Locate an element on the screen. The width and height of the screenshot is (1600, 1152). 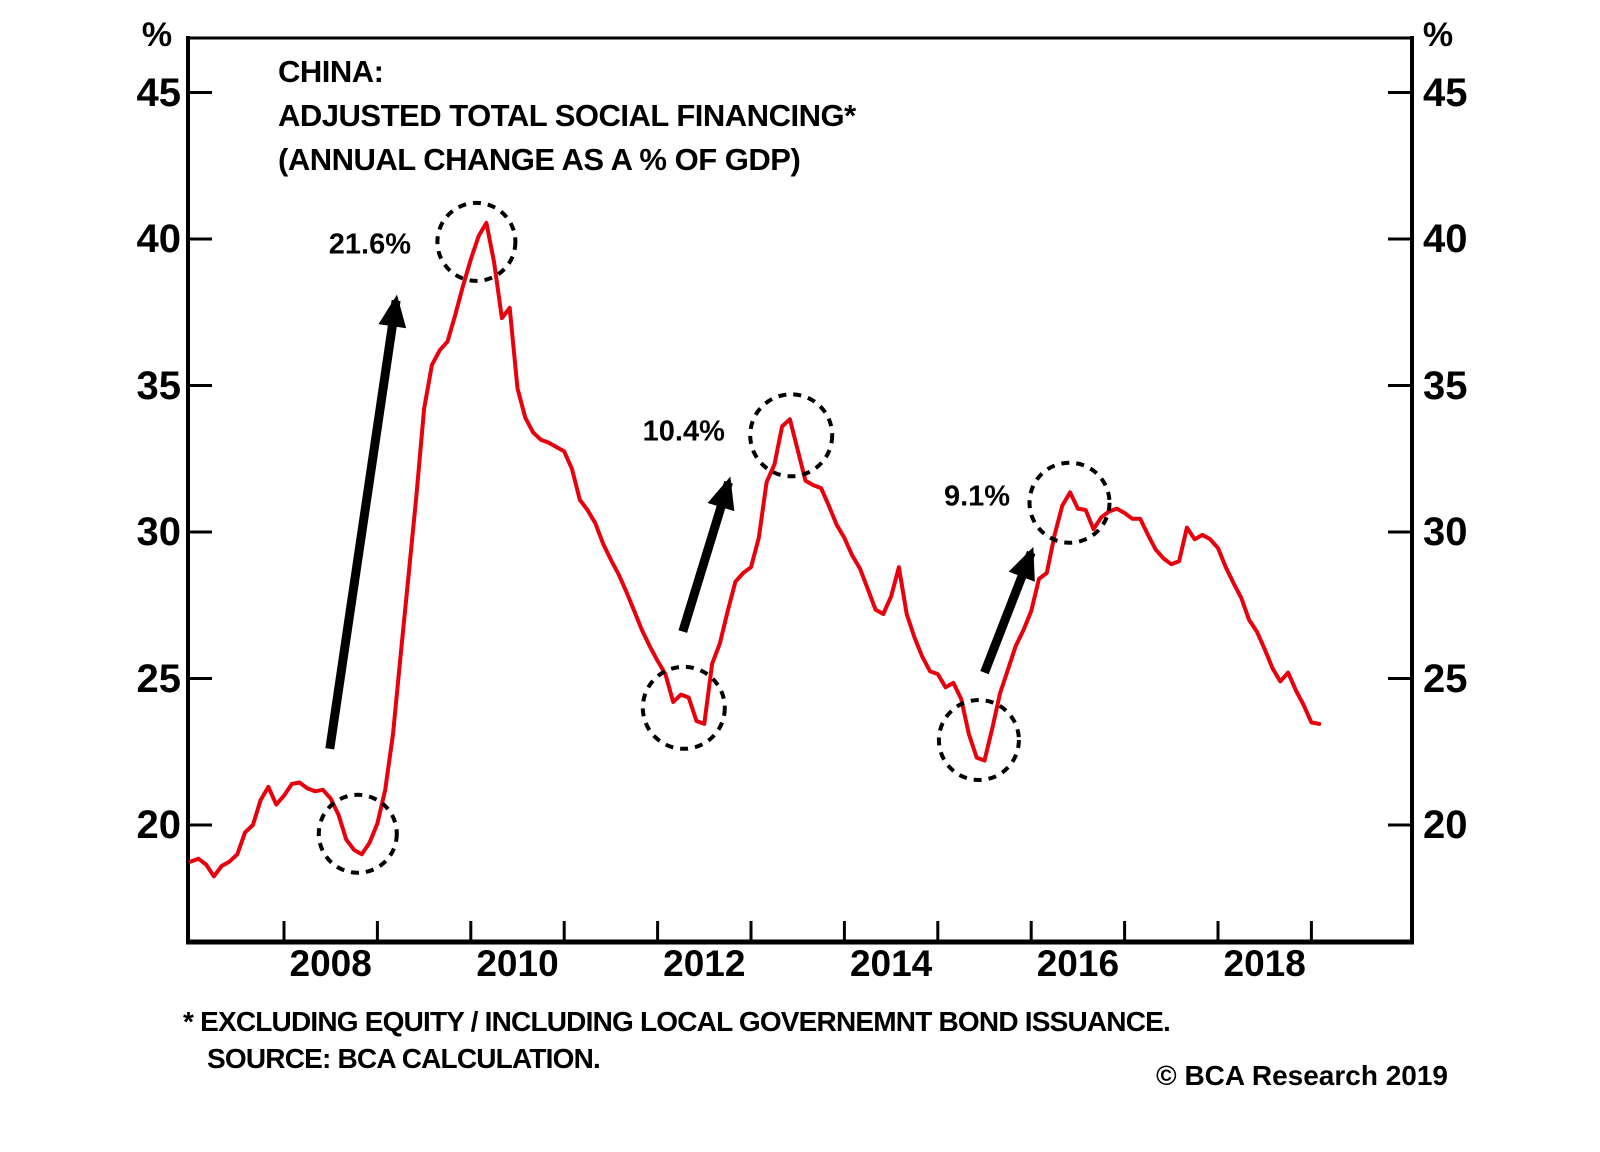
y-axis-label-left-45: 45 is located at coordinates (159, 92).